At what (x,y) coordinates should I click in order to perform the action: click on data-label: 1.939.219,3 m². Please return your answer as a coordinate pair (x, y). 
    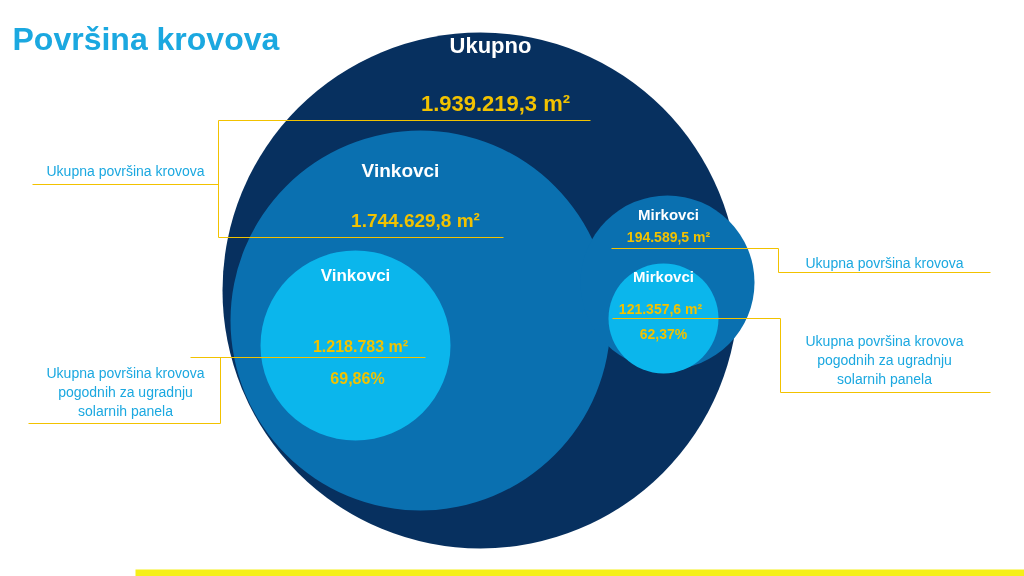
    Looking at the image, I should click on (495, 103).